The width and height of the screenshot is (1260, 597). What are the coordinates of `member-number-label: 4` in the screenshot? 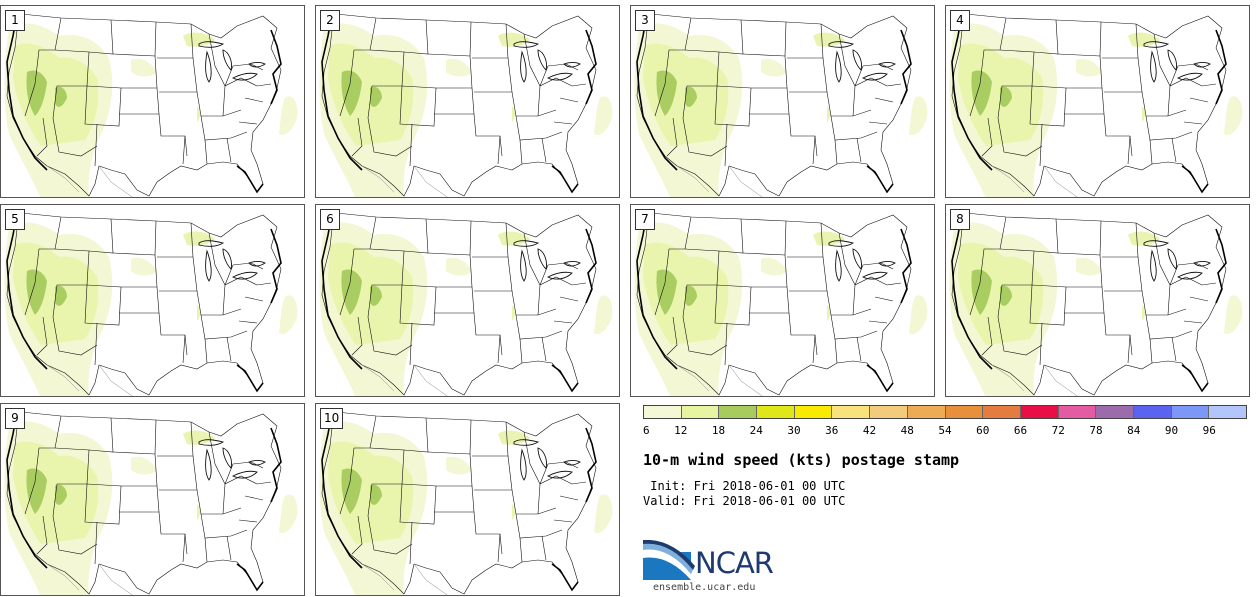 It's located at (960, 20).